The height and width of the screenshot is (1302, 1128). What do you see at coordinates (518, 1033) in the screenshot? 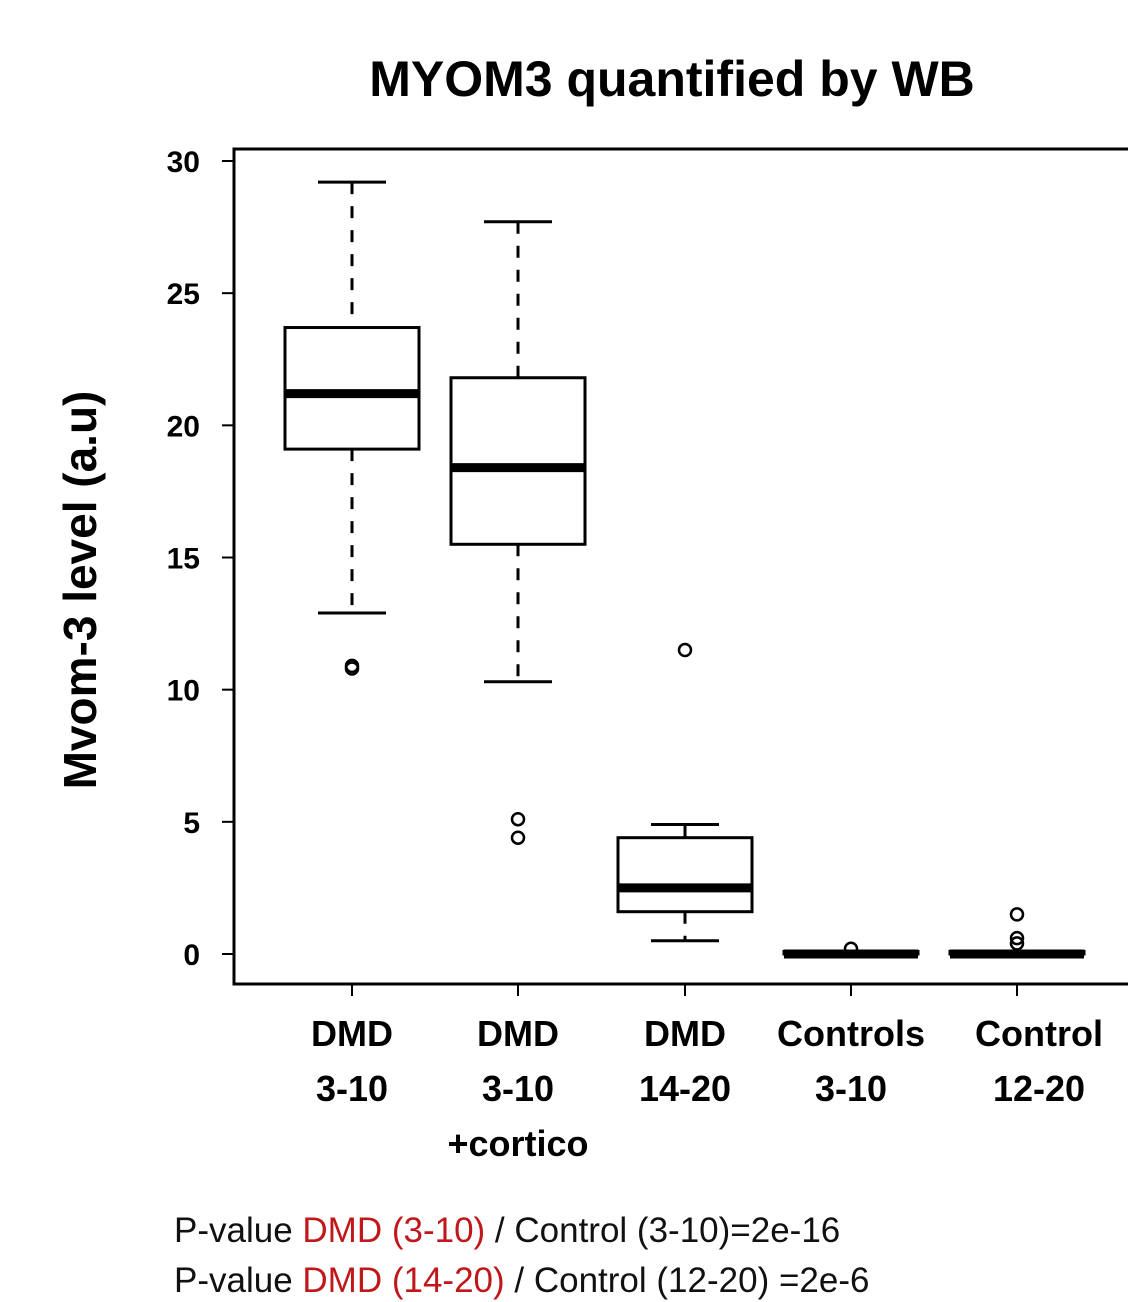
I see `category-label-1-0: DMD` at bounding box center [518, 1033].